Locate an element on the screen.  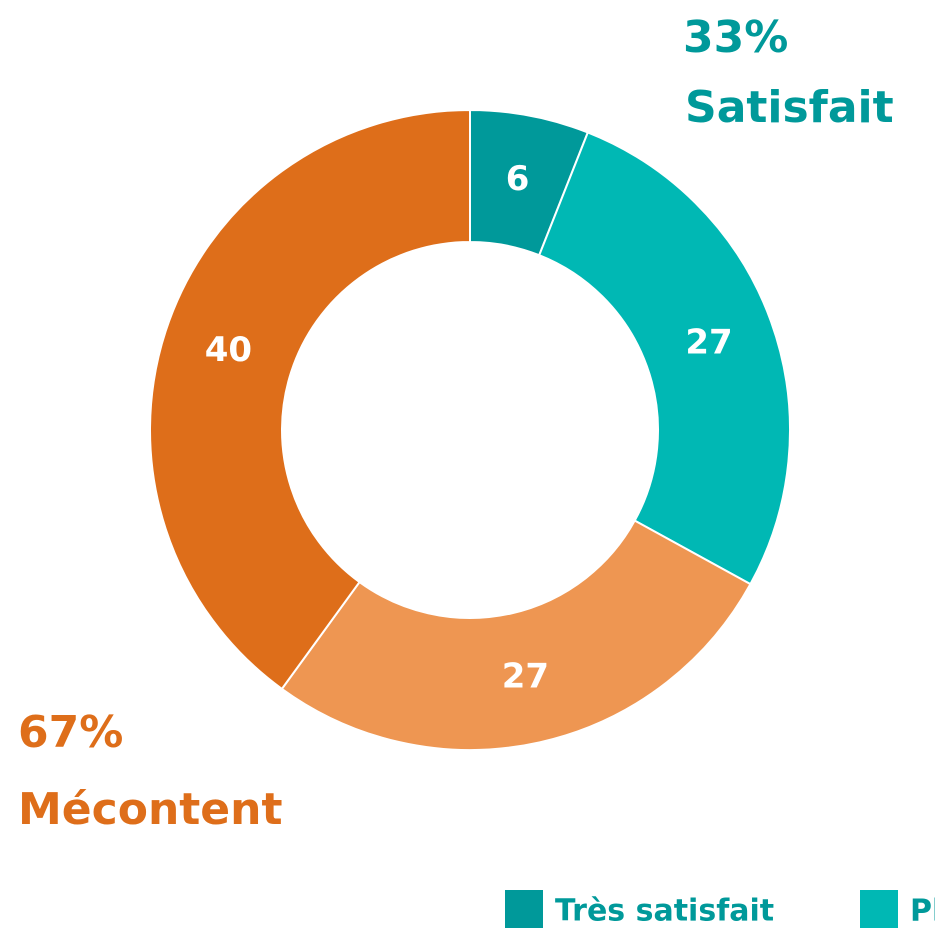
legend-label: Très satisfait is located at coordinates (664, 911).